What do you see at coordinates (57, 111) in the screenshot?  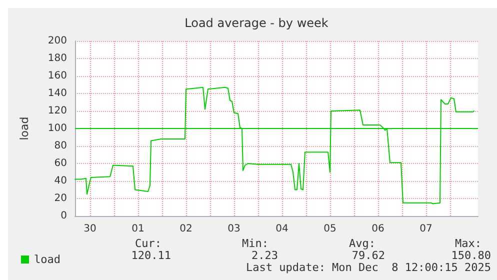 I see `y-tick-label: 120` at bounding box center [57, 111].